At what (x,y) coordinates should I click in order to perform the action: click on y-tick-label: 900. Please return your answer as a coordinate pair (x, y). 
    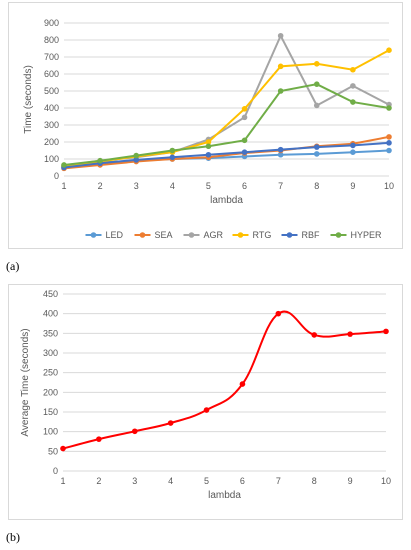
    Looking at the image, I should click on (51, 23).